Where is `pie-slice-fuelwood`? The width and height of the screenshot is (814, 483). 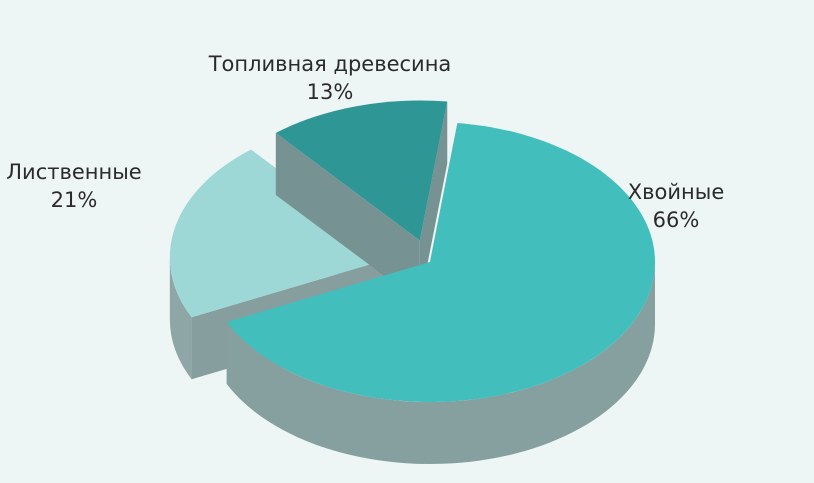 pie-slice-fuelwood is located at coordinates (361, 201).